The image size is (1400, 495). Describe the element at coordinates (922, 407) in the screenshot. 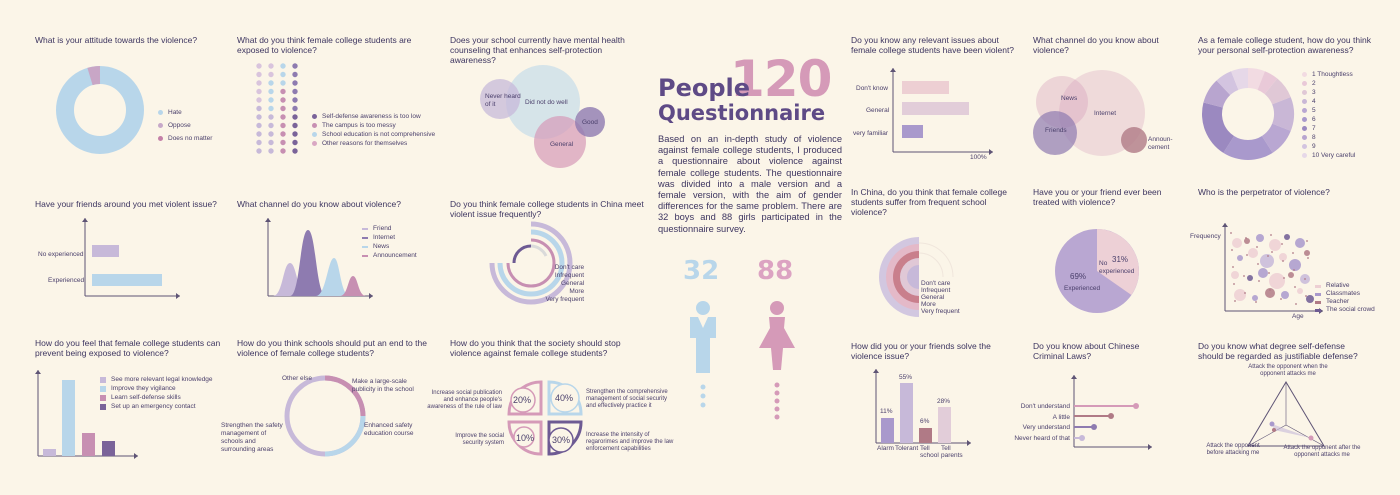

I see `q16-bar-chart` at that location.